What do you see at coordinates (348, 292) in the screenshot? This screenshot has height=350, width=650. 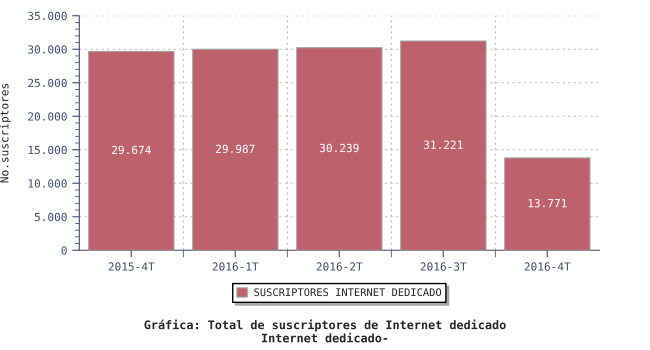 I see `legend-label: SUSCRIPTORES INTERNET DEDICADO` at bounding box center [348, 292].